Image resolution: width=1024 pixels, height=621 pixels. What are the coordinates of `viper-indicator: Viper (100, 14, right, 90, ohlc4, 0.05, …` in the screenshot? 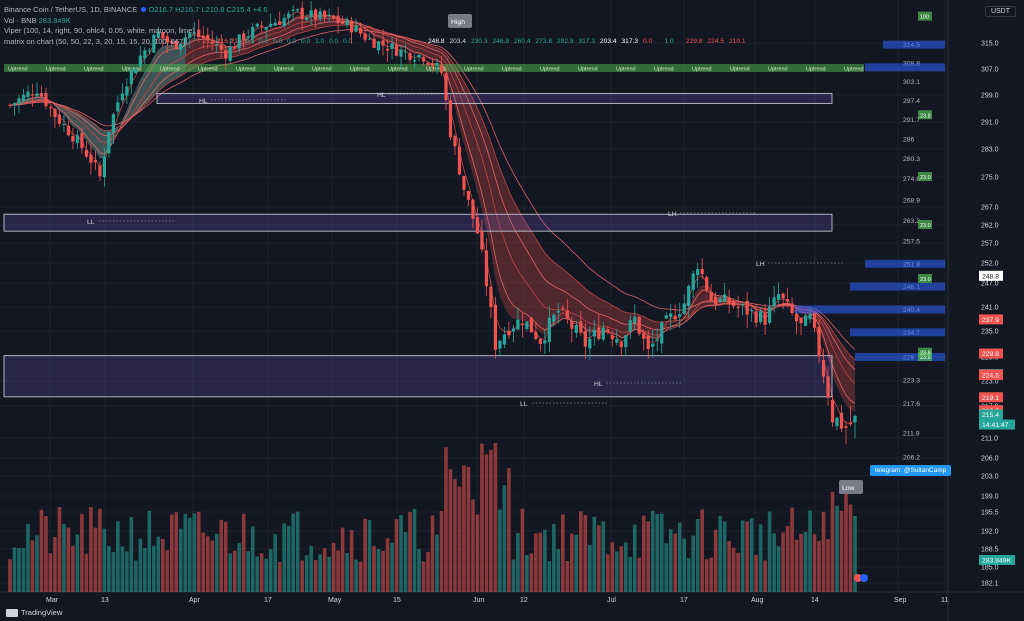 It's located at (99, 30).